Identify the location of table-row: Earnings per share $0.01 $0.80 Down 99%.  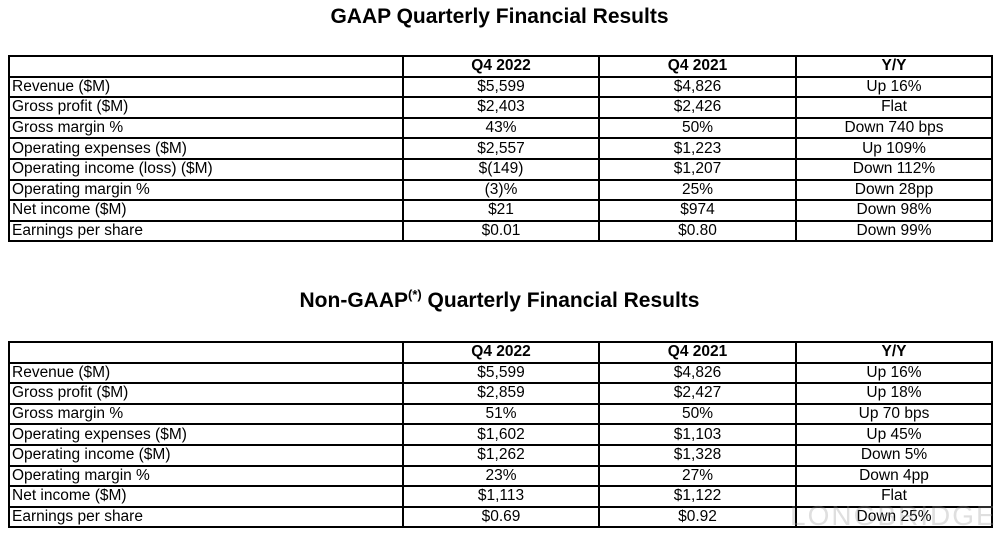
(500, 231).